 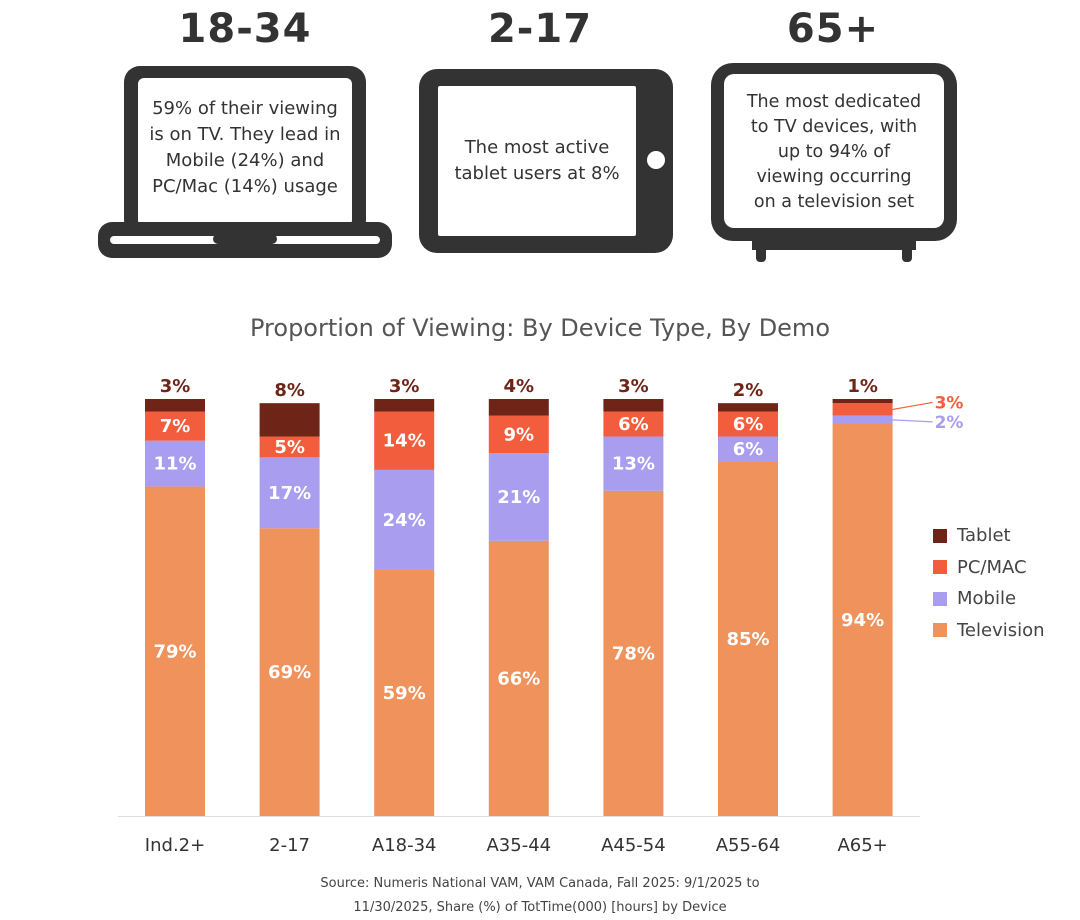 I want to click on data-label-pc-mac-a18-34: 14%, so click(x=404, y=441).